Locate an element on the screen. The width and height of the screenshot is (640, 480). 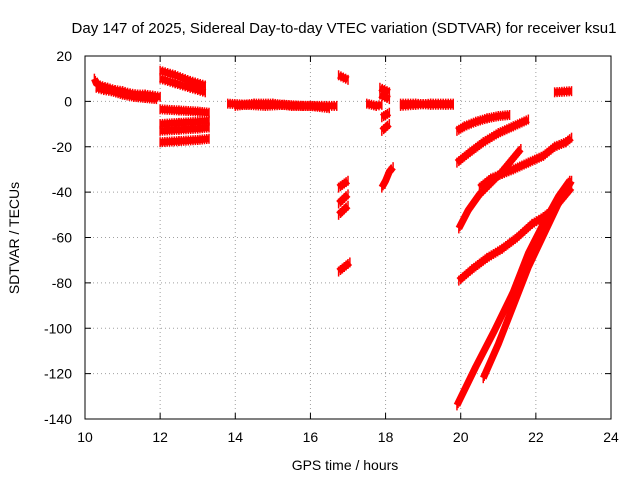
x-tick-label: 14 is located at coordinates (235, 437).